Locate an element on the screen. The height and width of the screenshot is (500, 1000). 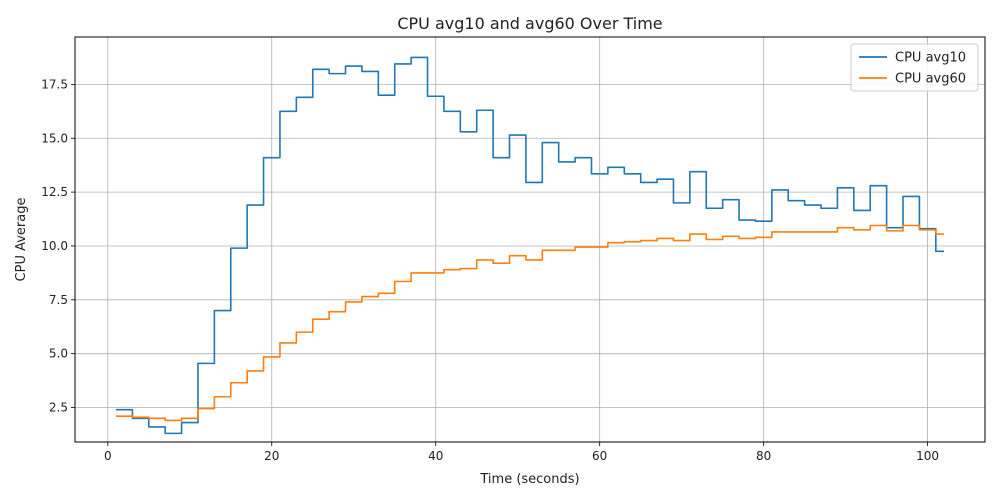
y-tick-label: 2.5 is located at coordinates (58, 408).